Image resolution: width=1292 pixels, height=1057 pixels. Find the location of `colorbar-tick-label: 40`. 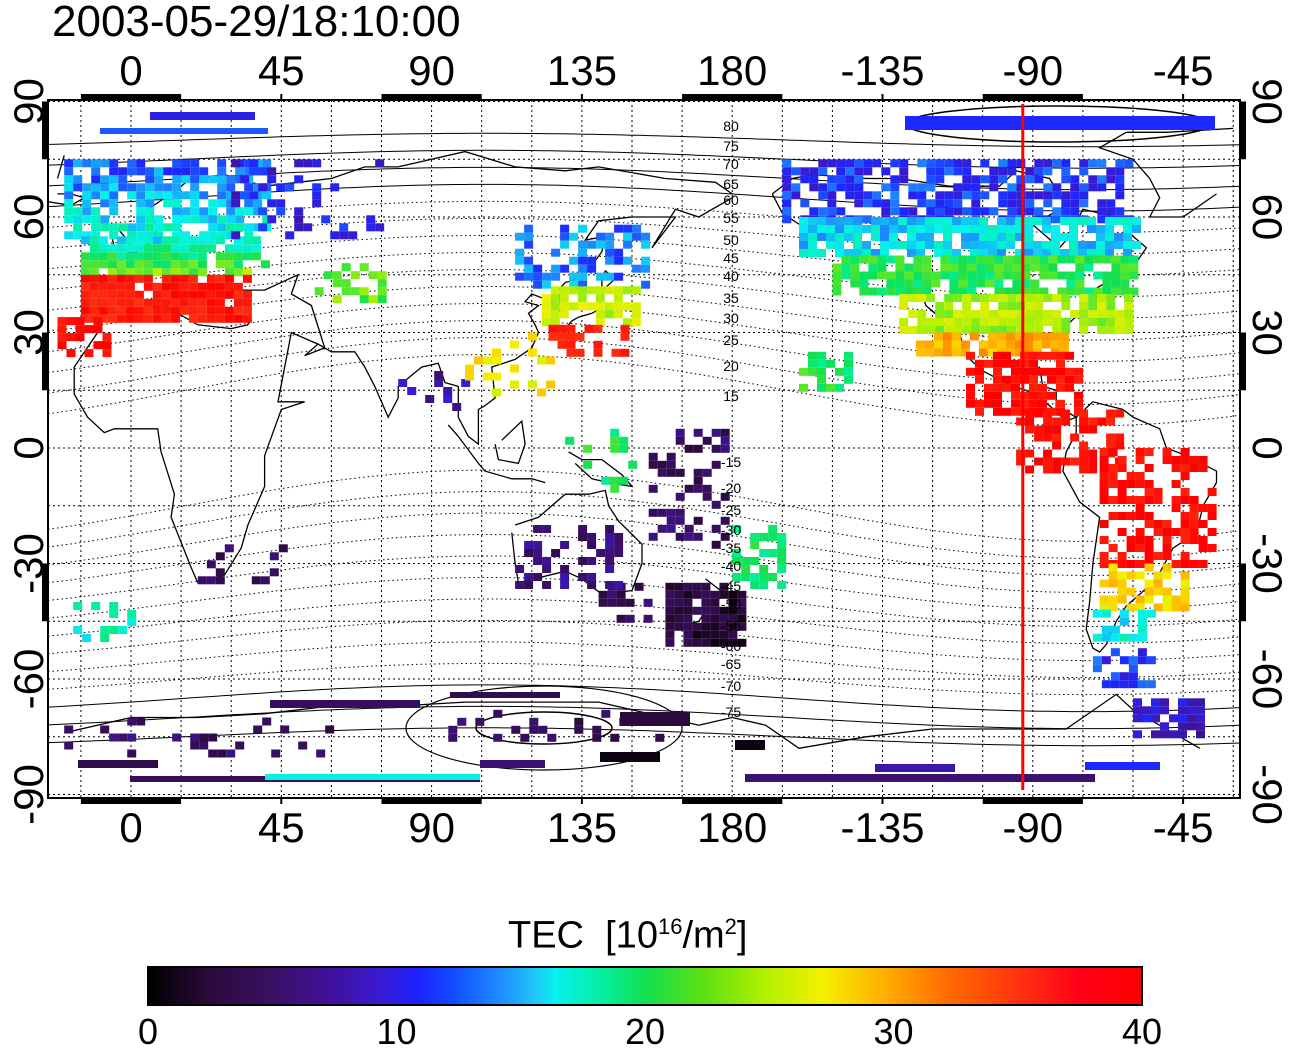

colorbar-tick-label: 40 is located at coordinates (1142, 1031).